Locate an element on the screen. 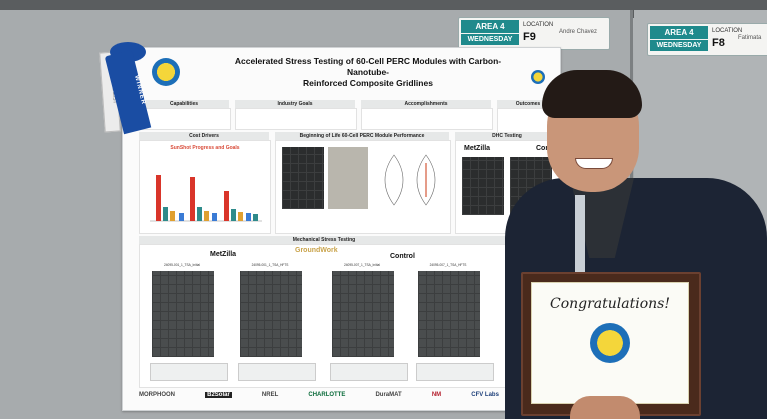 This screenshot has width=767, height=419. capabilities-text is located at coordinates (185, 119).